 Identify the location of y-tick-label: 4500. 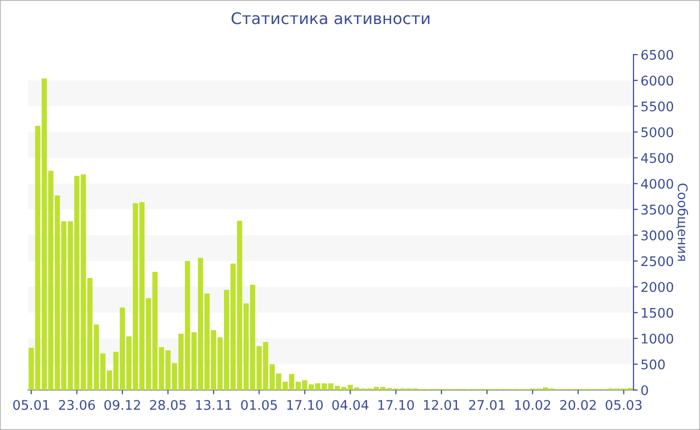
(657, 158).